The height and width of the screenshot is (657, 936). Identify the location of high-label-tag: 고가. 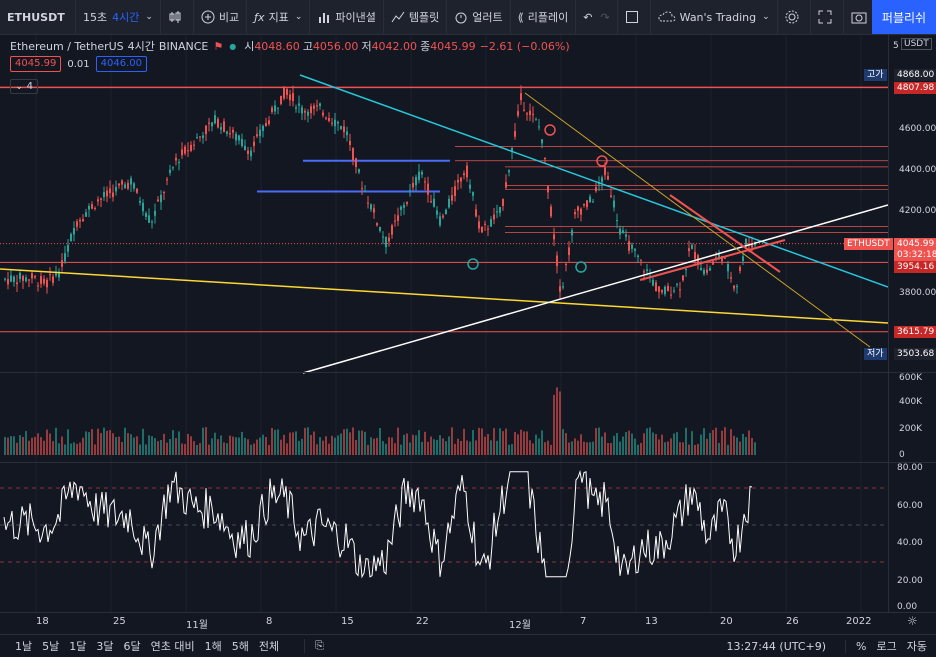
(875, 75).